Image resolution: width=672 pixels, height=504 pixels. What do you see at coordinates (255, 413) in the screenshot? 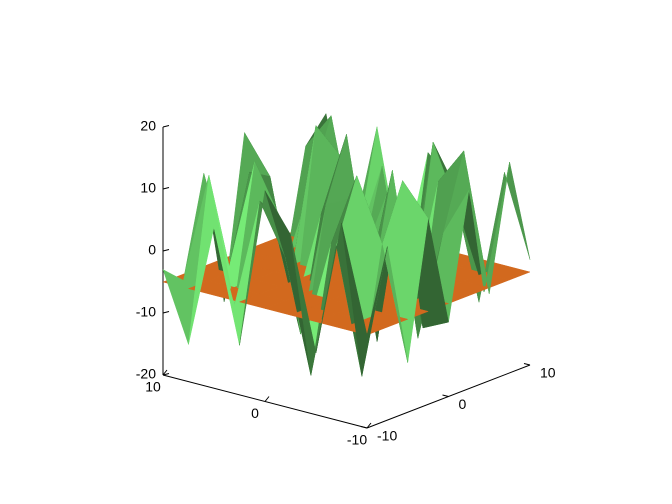
I see `x-tick-label: 0` at bounding box center [255, 413].